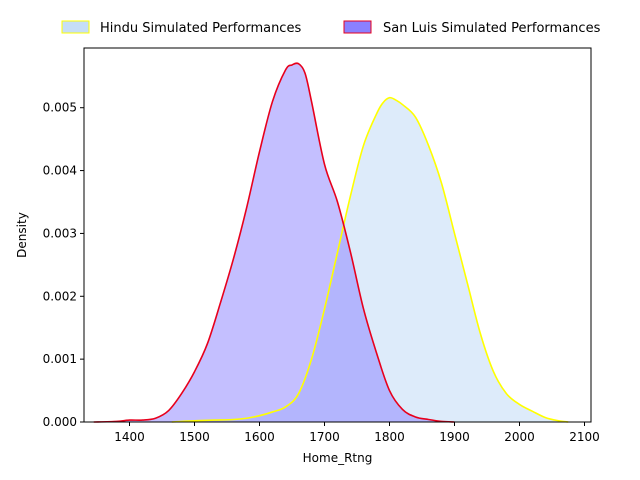 The width and height of the screenshot is (640, 480). What do you see at coordinates (338, 458) in the screenshot?
I see `x-axis-label: Home_Rtng` at bounding box center [338, 458].